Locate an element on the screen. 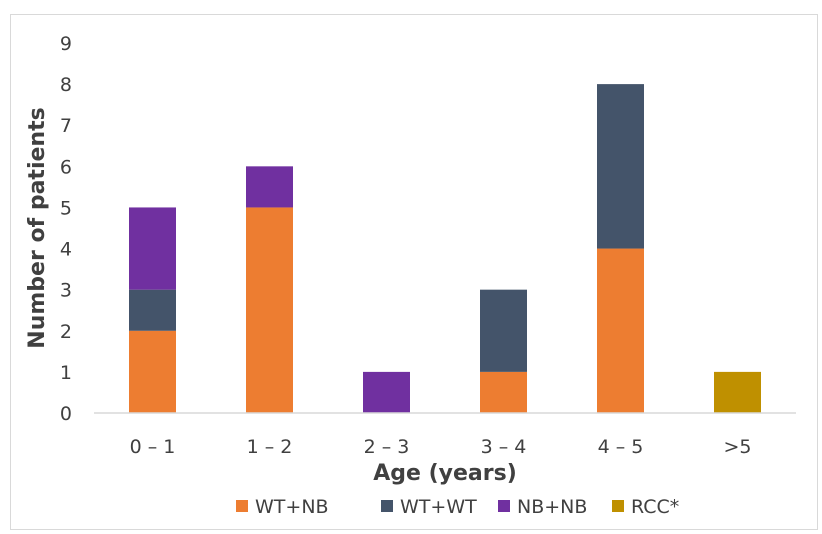 The image size is (822, 534). y-tick-label: 1 is located at coordinates (66, 373).